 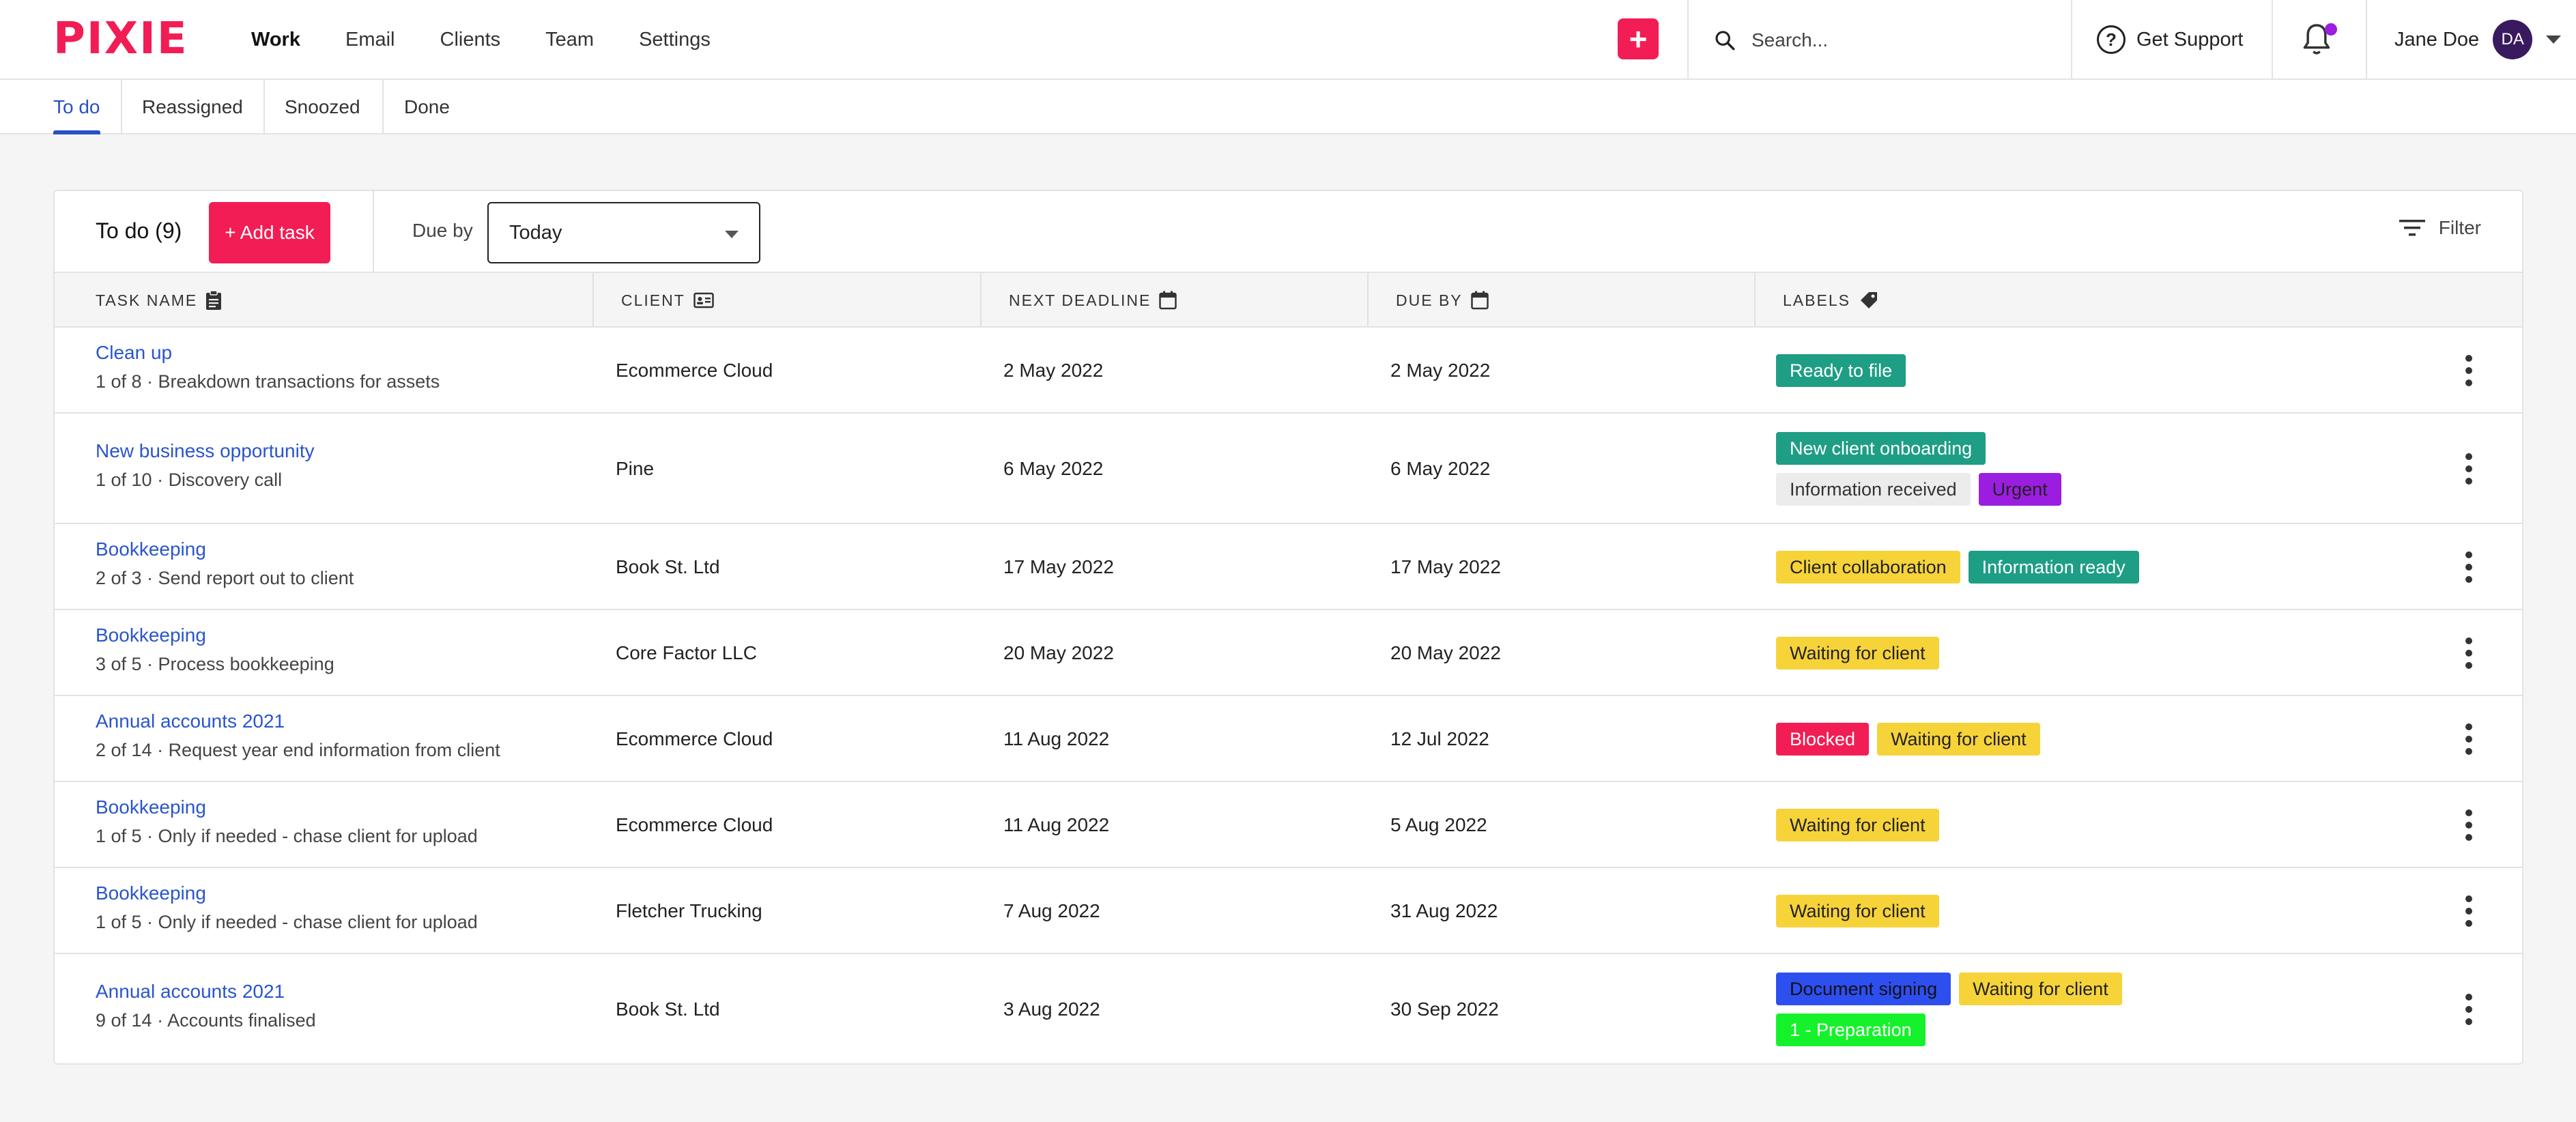 What do you see at coordinates (2440, 228) in the screenshot?
I see `filter-button: Filter` at bounding box center [2440, 228].